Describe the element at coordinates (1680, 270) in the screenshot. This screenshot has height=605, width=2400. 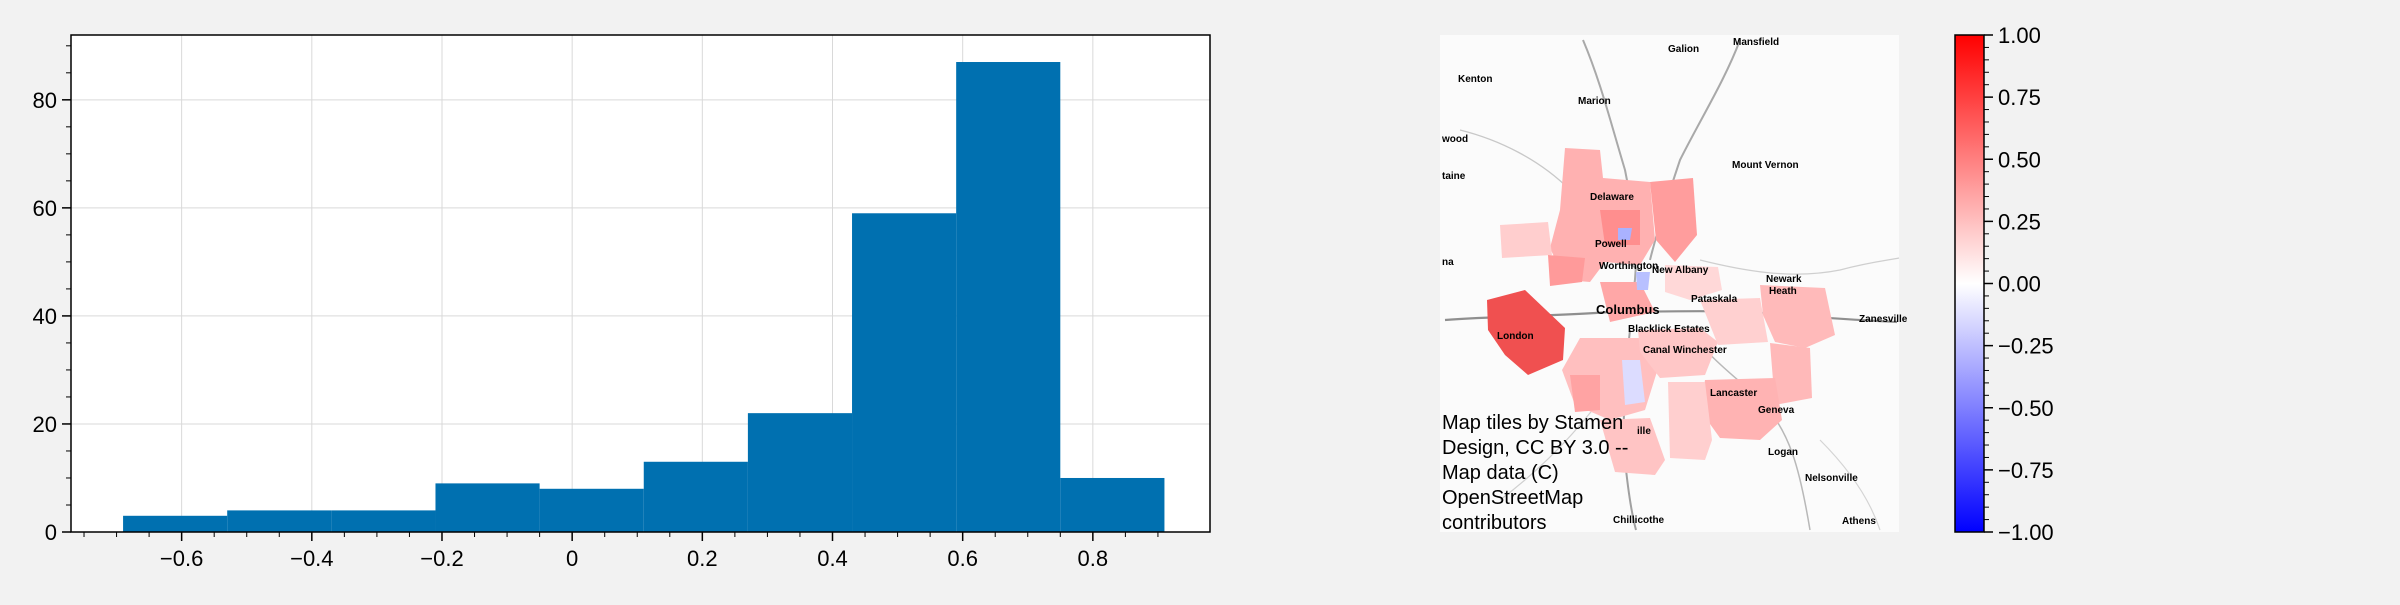
I see `map-place-label: New Albany` at that location.